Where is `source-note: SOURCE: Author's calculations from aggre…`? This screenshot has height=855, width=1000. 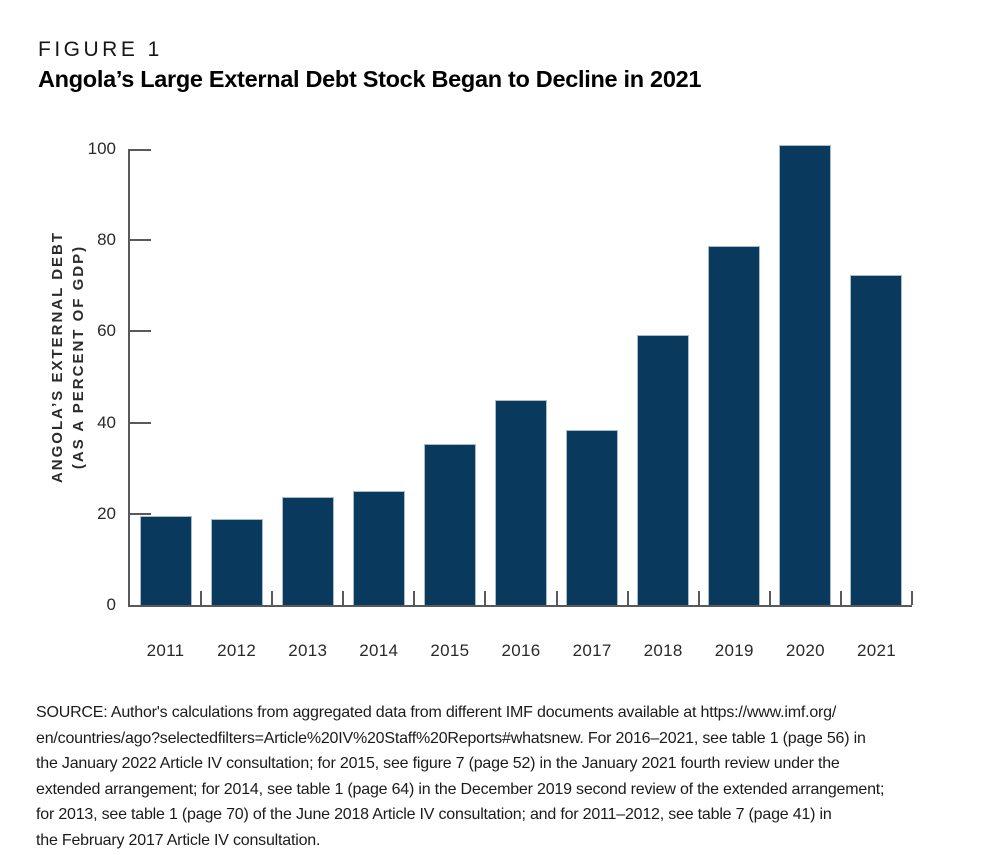 source-note: SOURCE: Author's calculations from aggre… is located at coordinates (460, 776).